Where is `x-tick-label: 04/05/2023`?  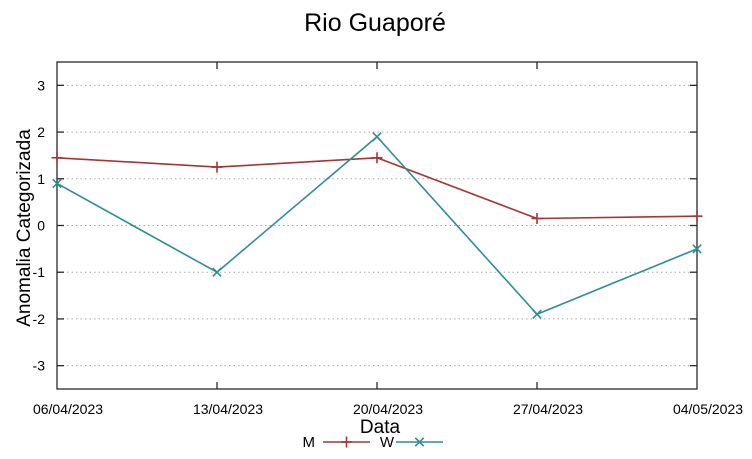 x-tick-label: 04/05/2023 is located at coordinates (708, 409).